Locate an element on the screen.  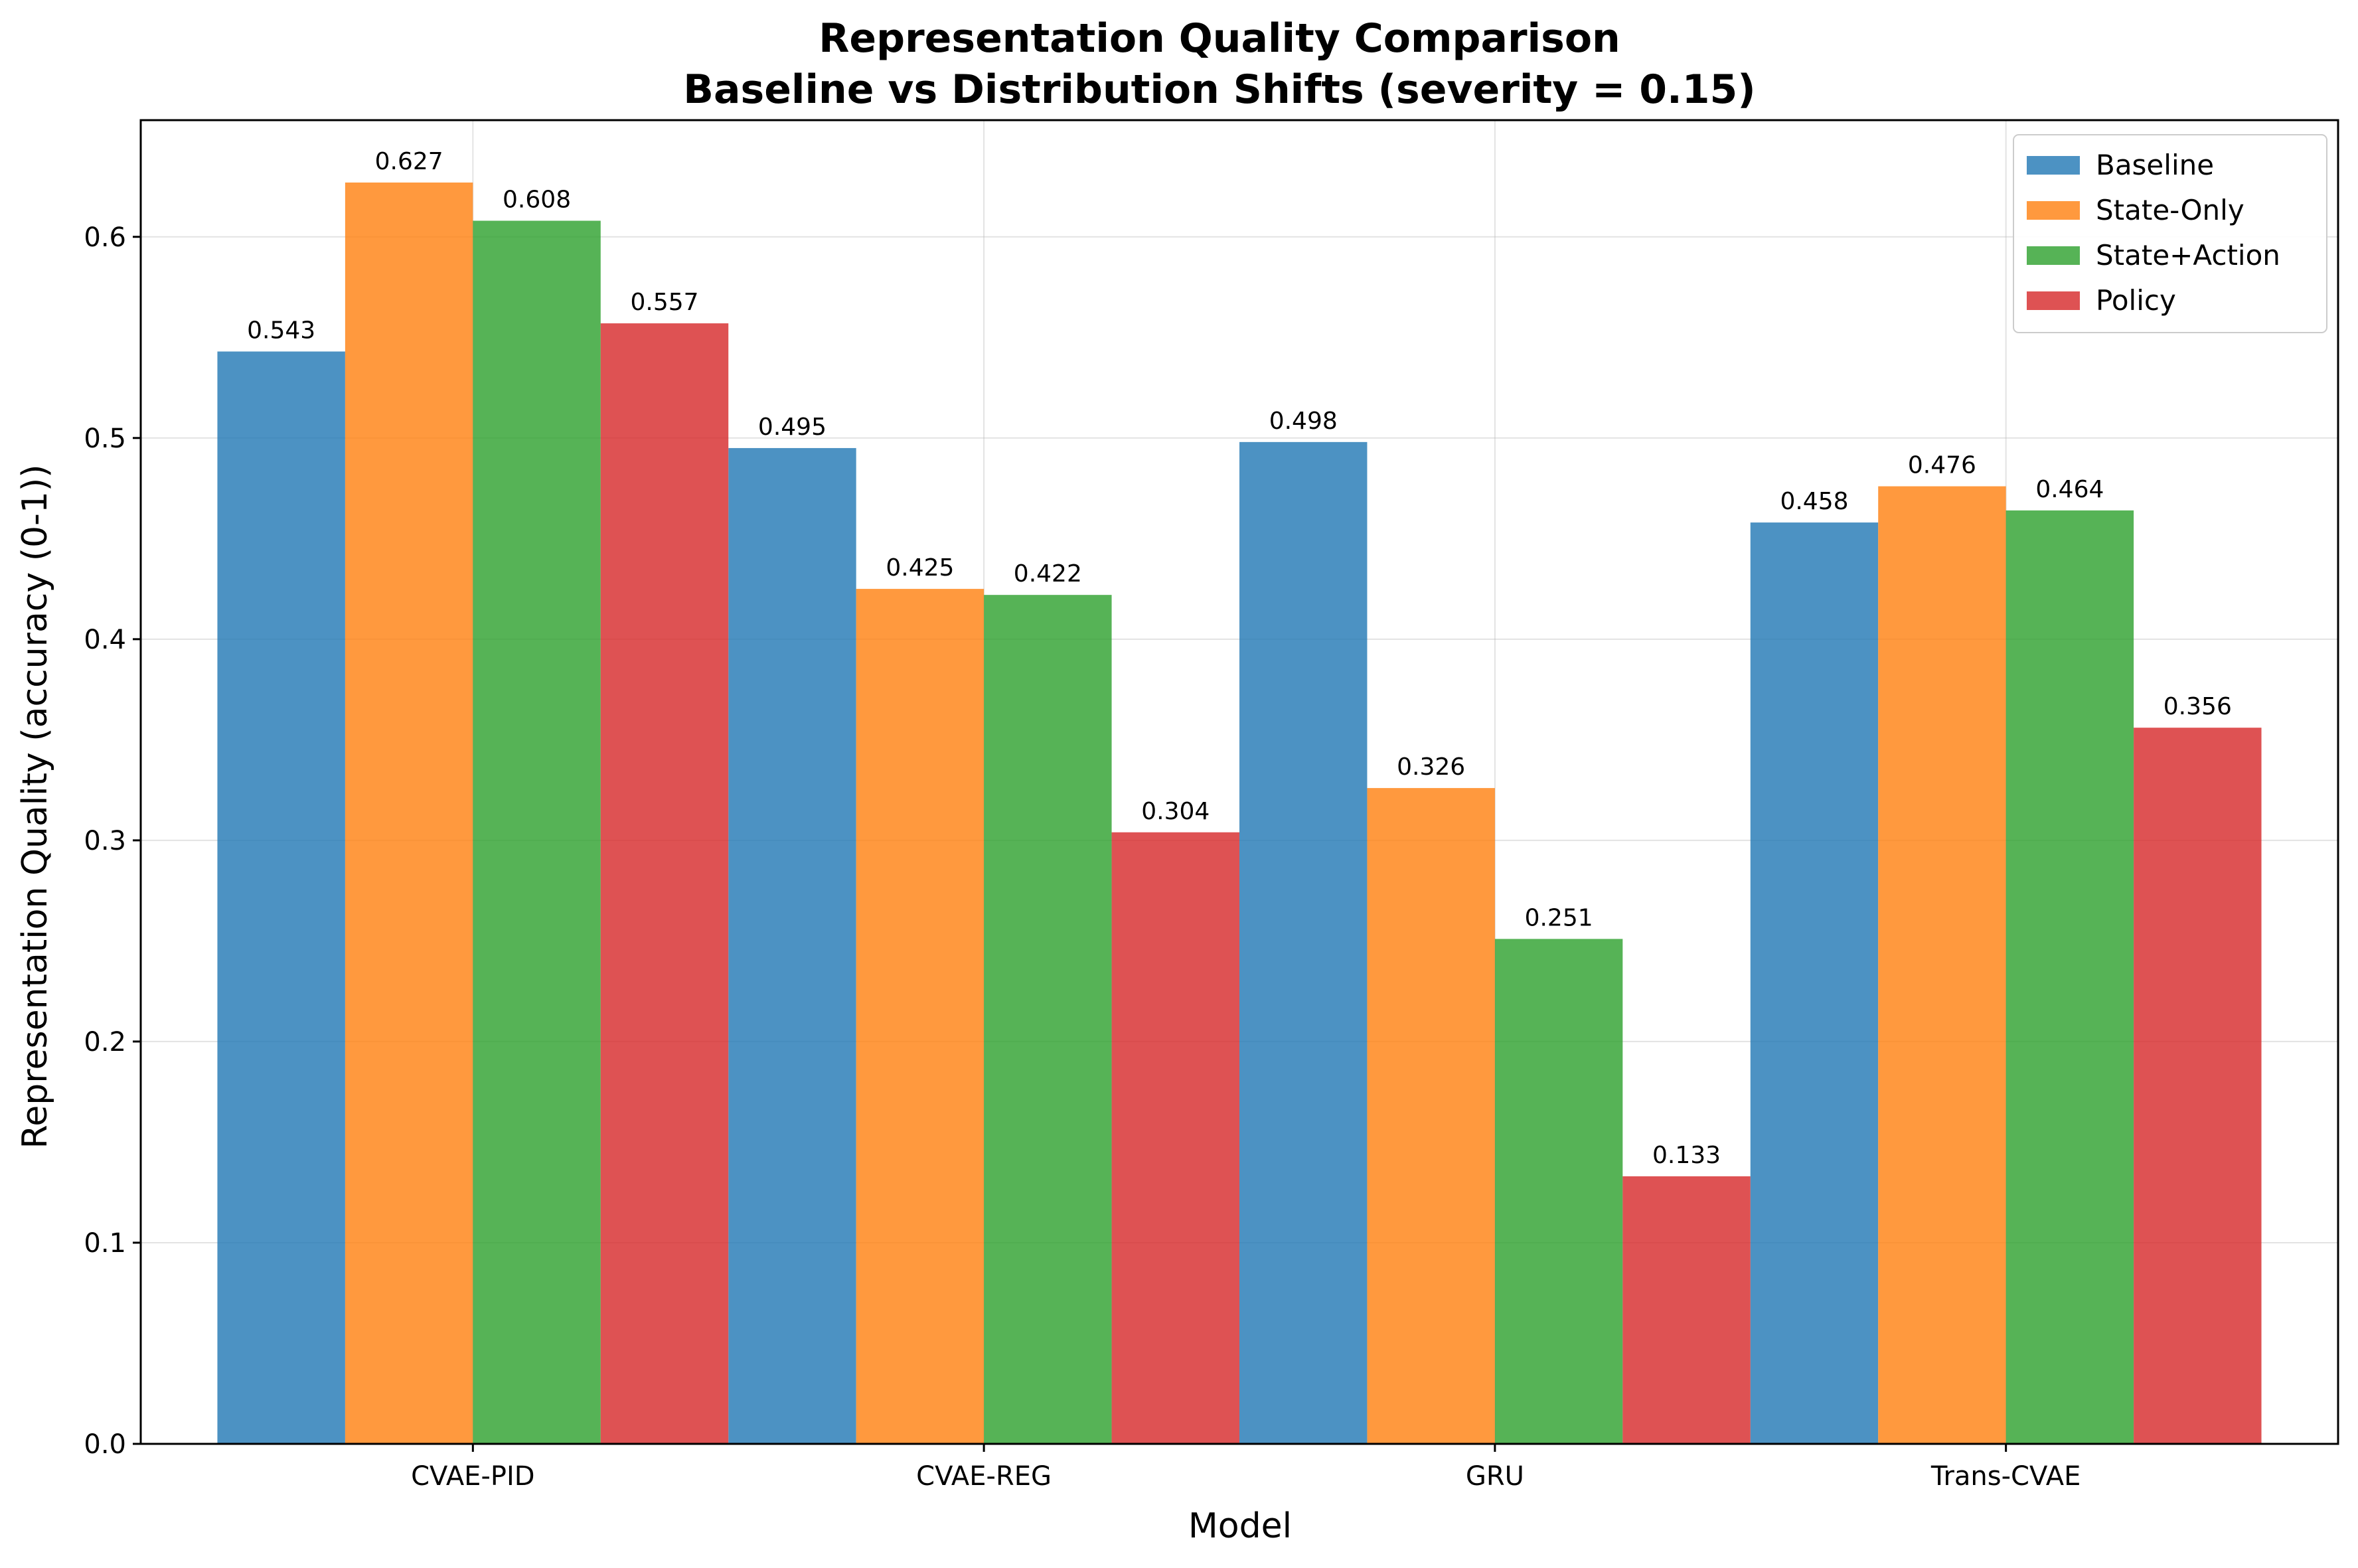
y-tick-label: 0.3 is located at coordinates (105, 841).